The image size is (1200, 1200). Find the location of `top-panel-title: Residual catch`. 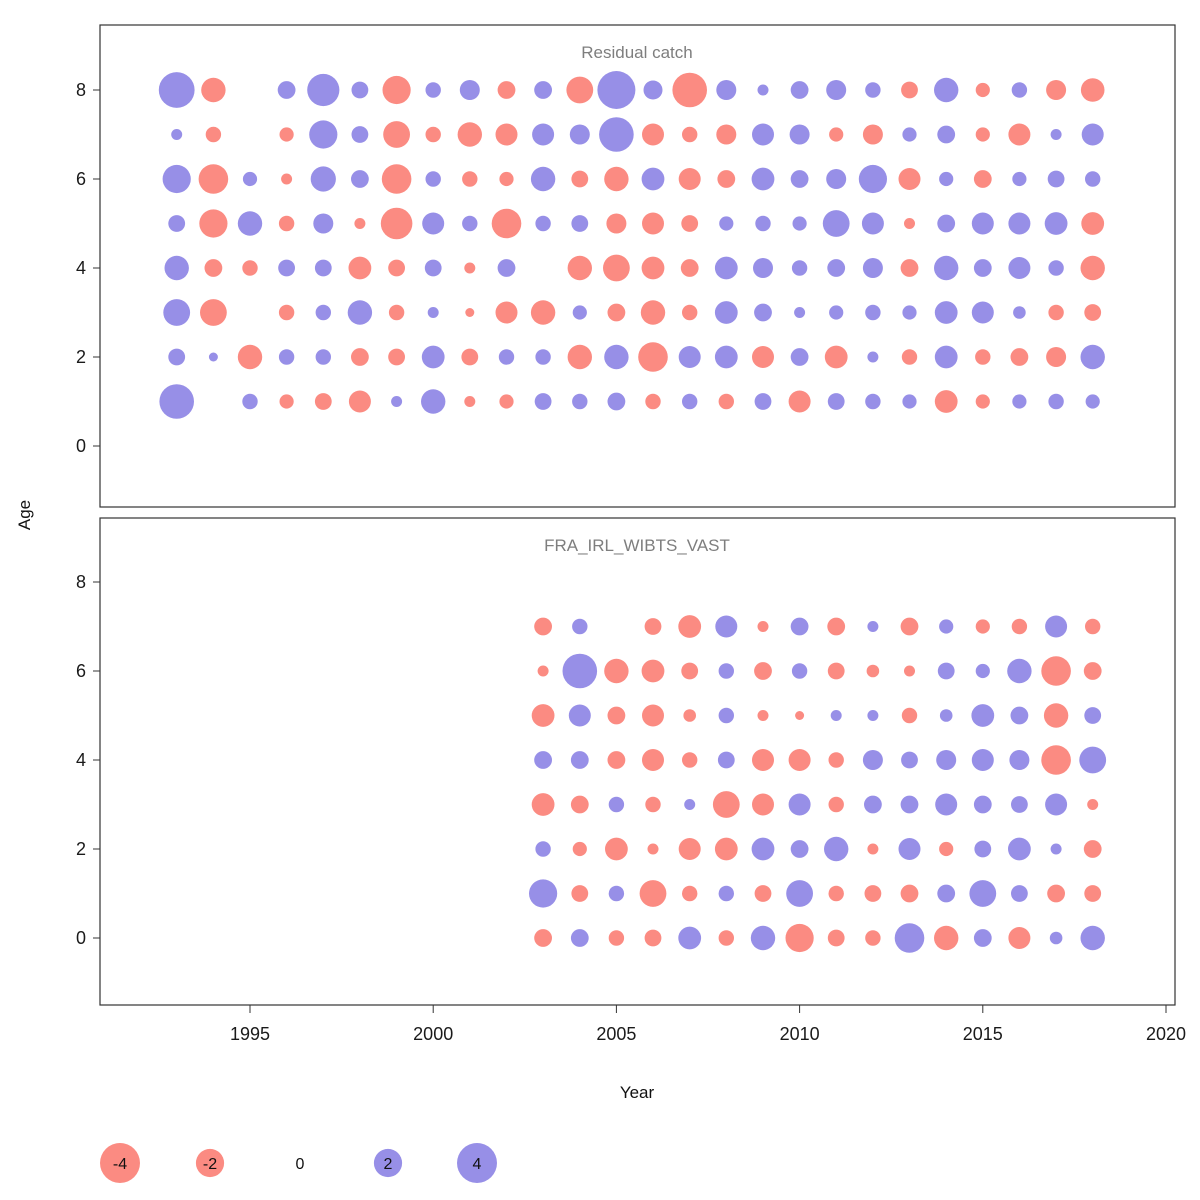

top-panel-title: Residual catch is located at coordinates (637, 52).